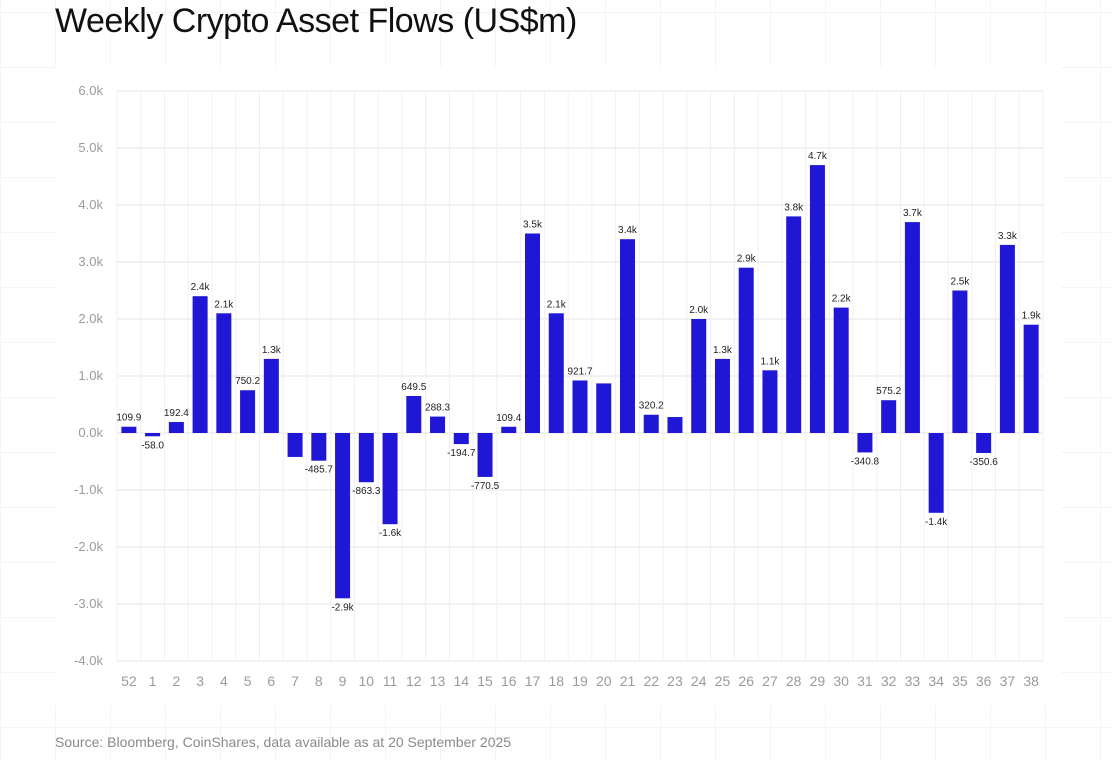 The width and height of the screenshot is (1112, 760). What do you see at coordinates (984, 681) in the screenshot?
I see `x-tick-label: 36` at bounding box center [984, 681].